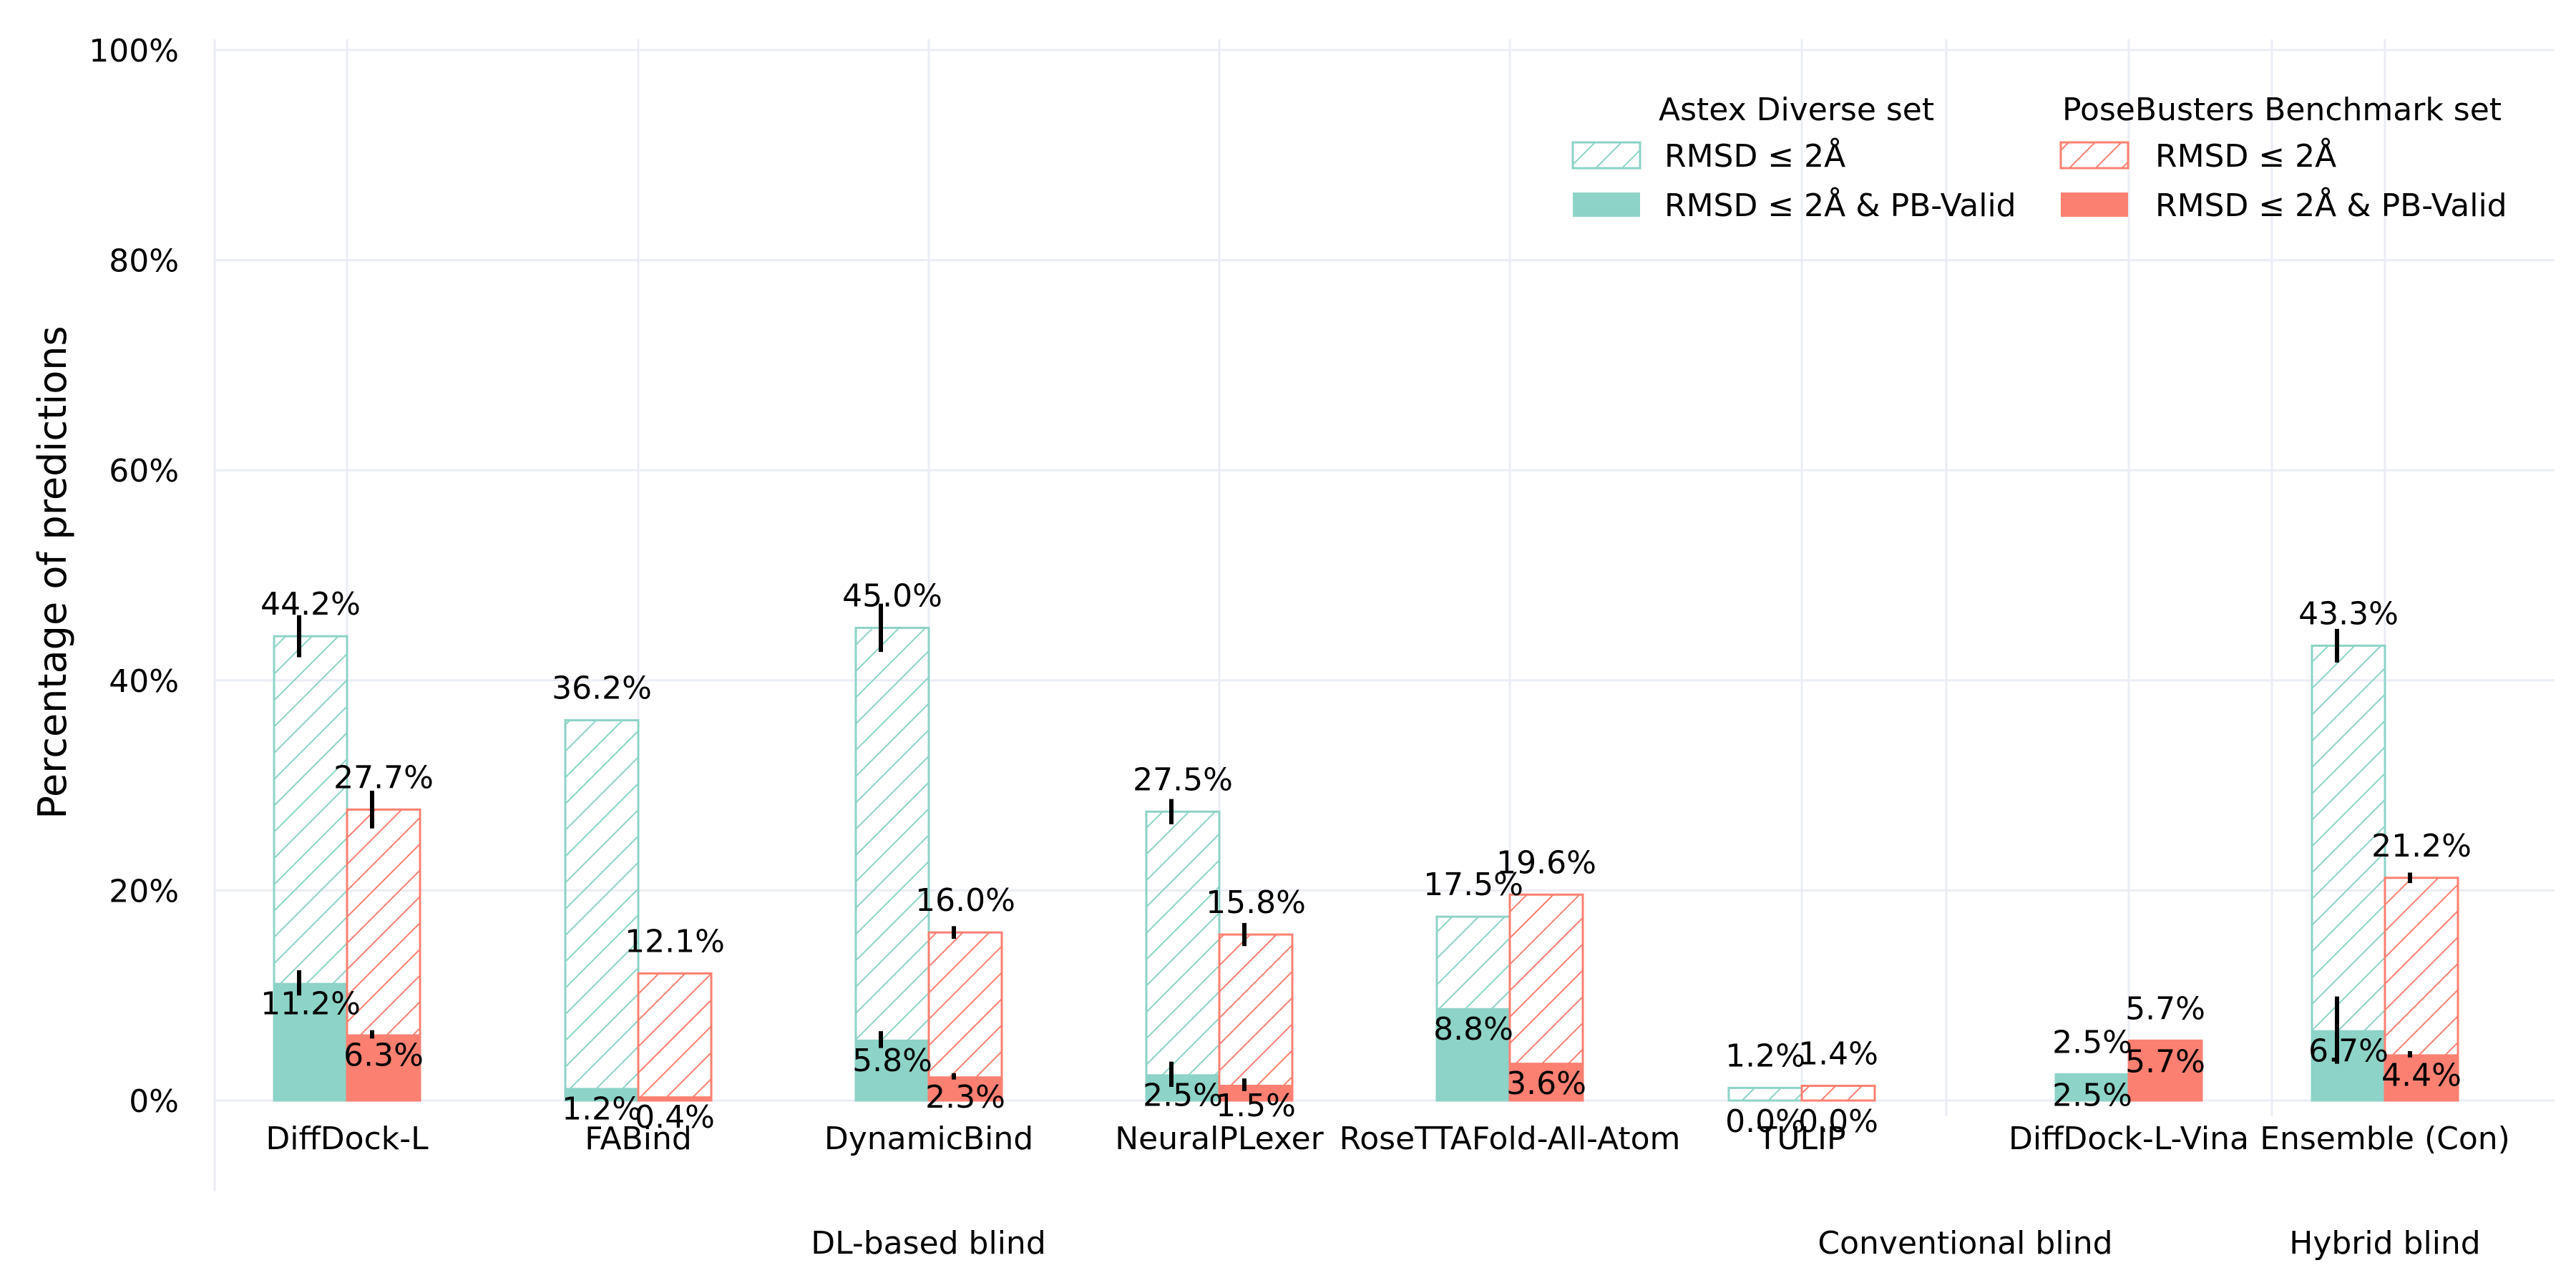 The height and width of the screenshot is (1288, 2576). What do you see at coordinates (1256, 1106) in the screenshot?
I see `label-posebusters-pbvalid-3: 1.5%` at bounding box center [1256, 1106].